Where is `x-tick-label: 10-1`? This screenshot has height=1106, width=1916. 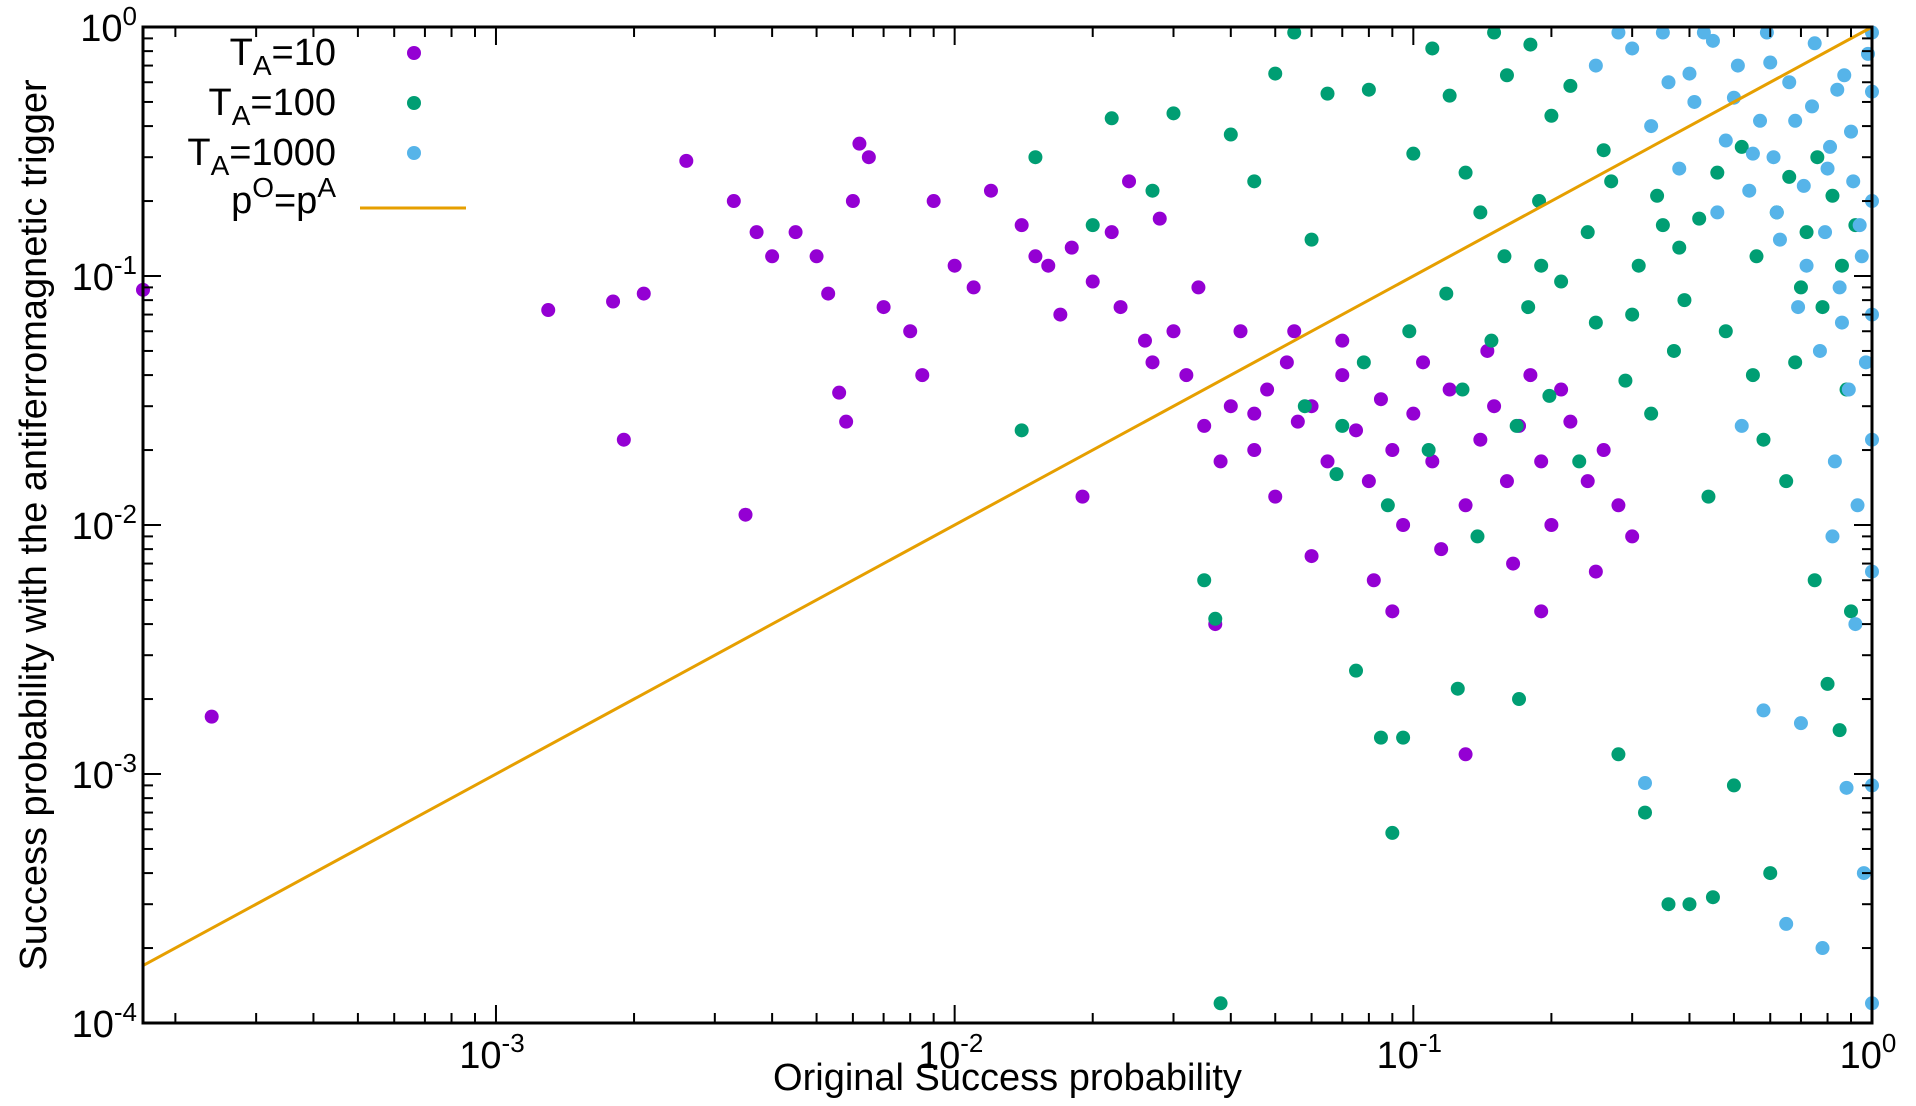 x-tick-label: 10-1 is located at coordinates (1409, 1052).